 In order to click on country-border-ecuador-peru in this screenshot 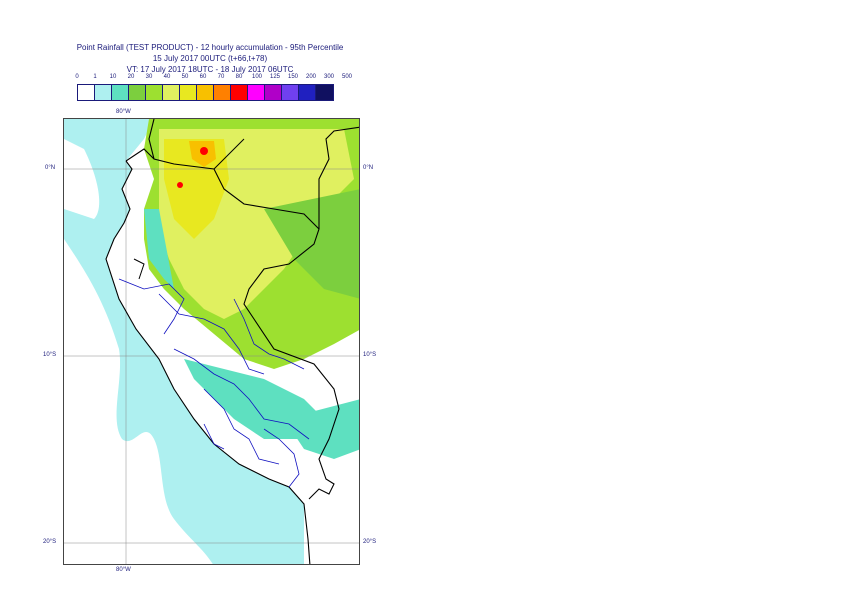, I will do `click(139, 269)`.